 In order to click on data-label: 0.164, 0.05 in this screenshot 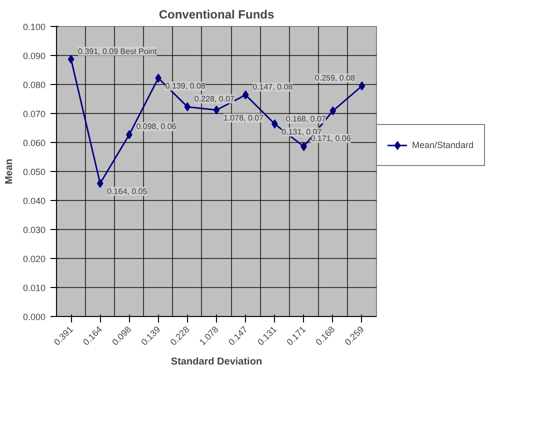, I will do `click(127, 191)`.